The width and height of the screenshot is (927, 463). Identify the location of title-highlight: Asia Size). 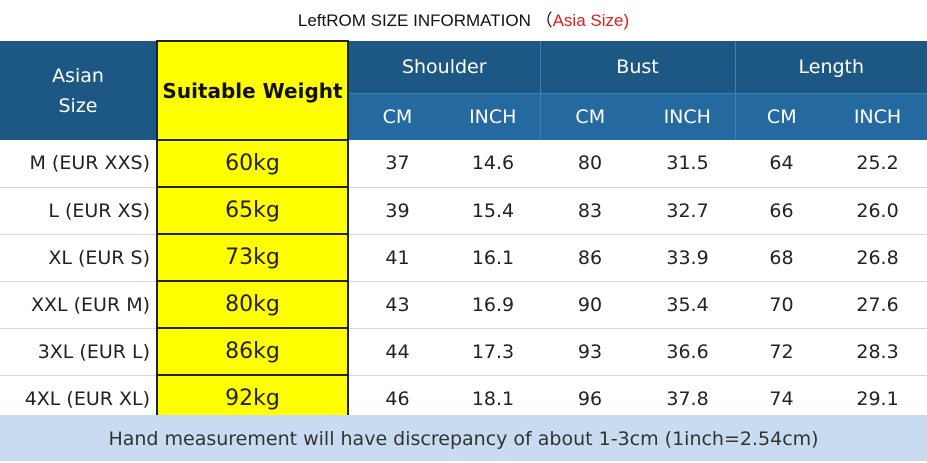
(591, 20).